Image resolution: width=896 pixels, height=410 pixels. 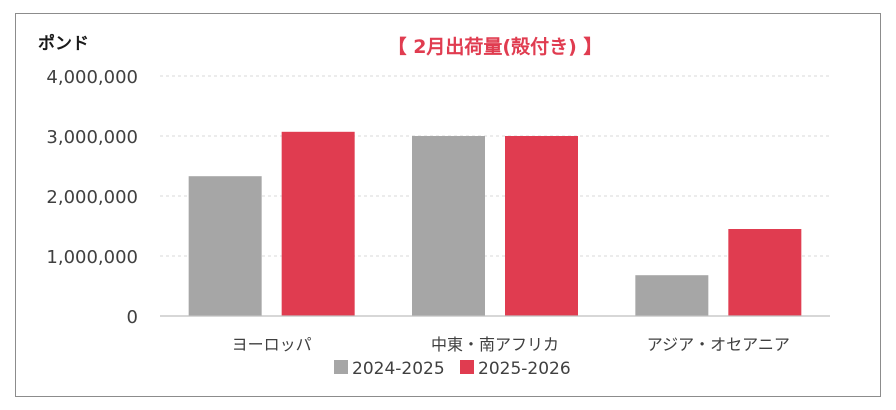 I want to click on legend-label: 2025-2026, so click(x=524, y=369).